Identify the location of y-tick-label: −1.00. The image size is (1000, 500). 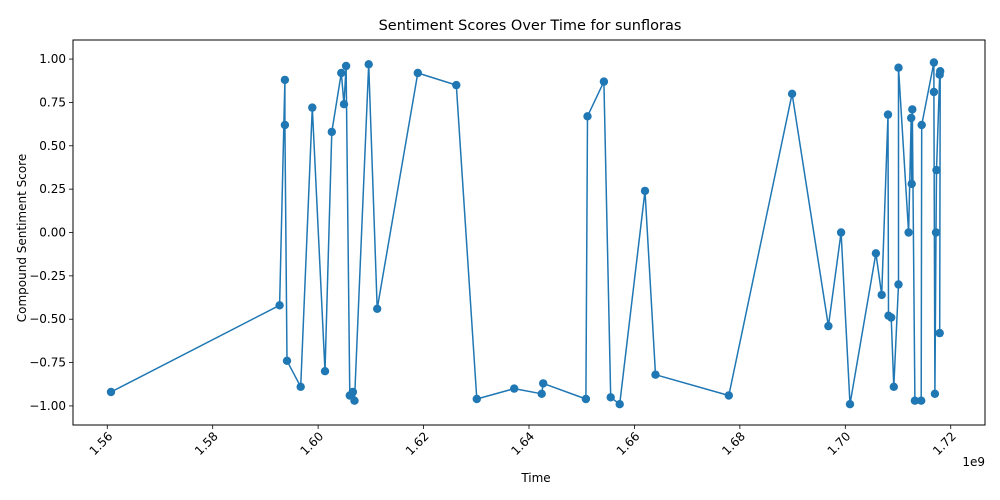
(47, 406).